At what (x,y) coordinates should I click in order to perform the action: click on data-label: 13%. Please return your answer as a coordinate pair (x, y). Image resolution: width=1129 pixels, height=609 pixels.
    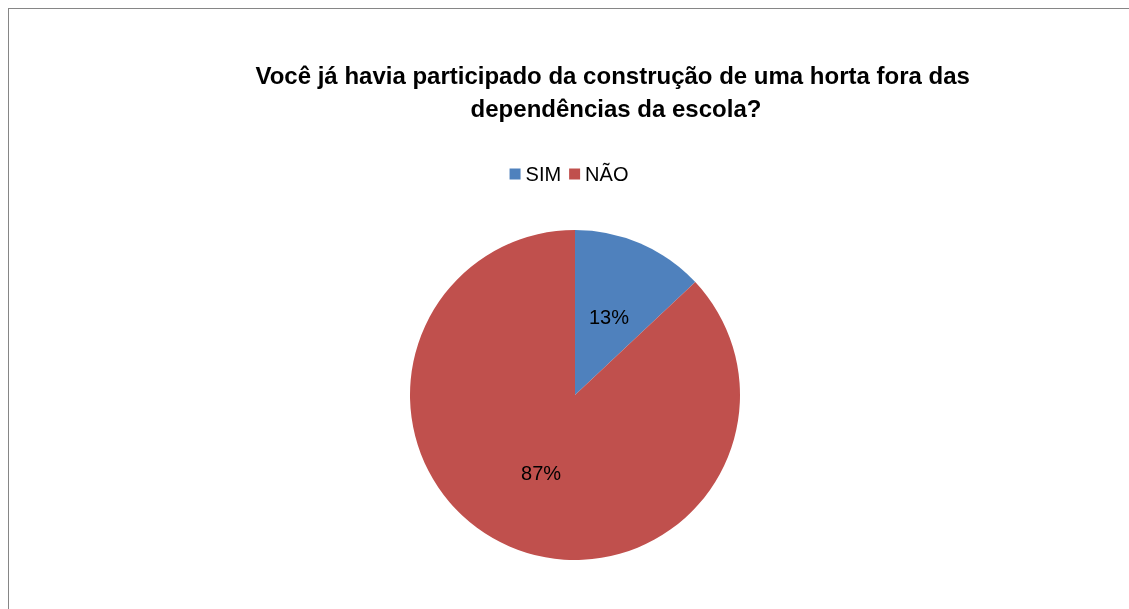
    Looking at the image, I should click on (609, 316).